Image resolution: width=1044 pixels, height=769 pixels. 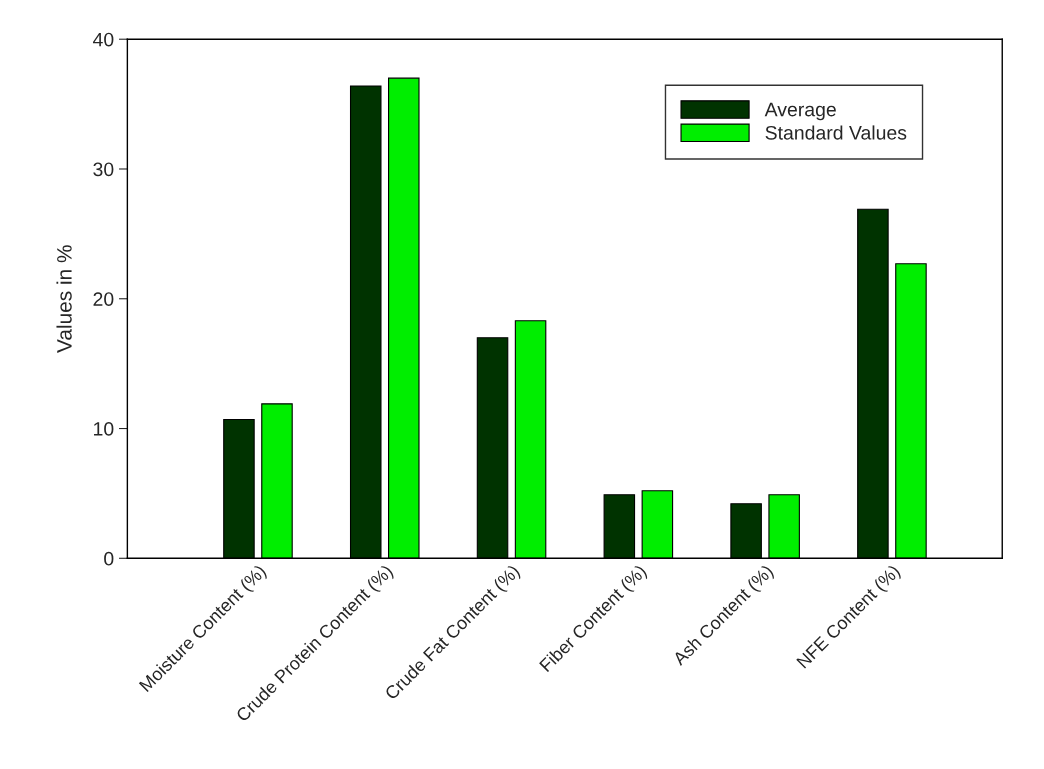 What do you see at coordinates (103, 299) in the screenshot?
I see `y-tick-label: 20` at bounding box center [103, 299].